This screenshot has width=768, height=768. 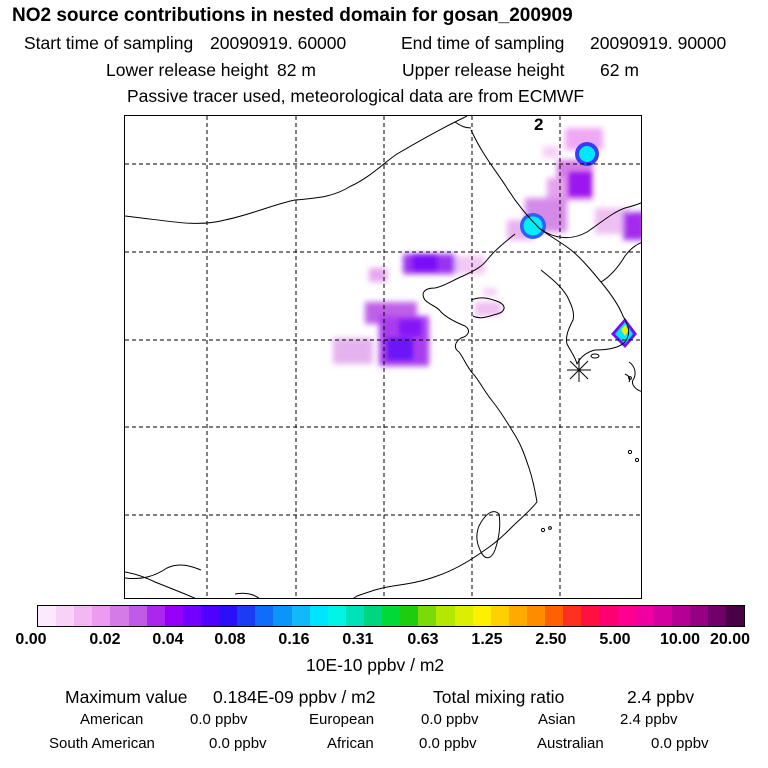 What do you see at coordinates (296, 70) in the screenshot?
I see `lower-release-value: 82 m` at bounding box center [296, 70].